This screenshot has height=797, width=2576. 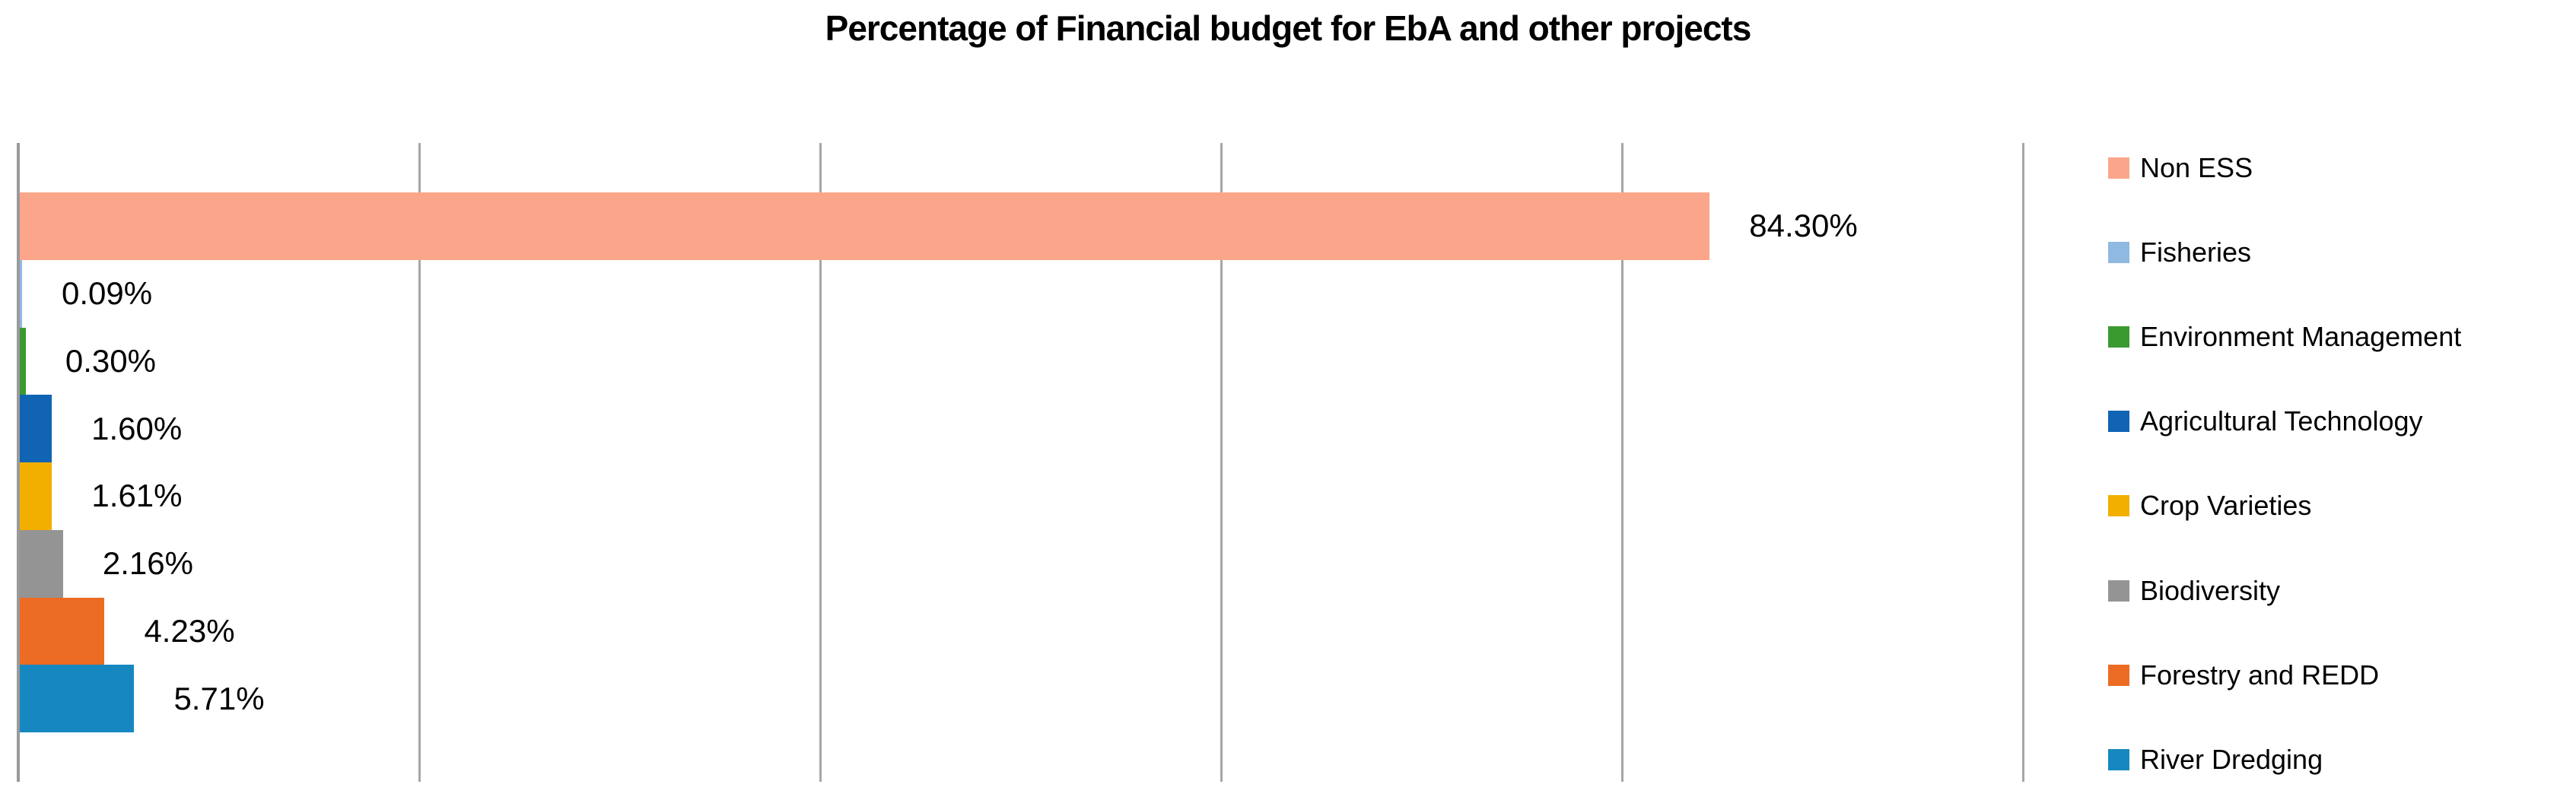 I want to click on legend-label-agricultural-technology: Agricultural Technology, so click(x=2281, y=421).